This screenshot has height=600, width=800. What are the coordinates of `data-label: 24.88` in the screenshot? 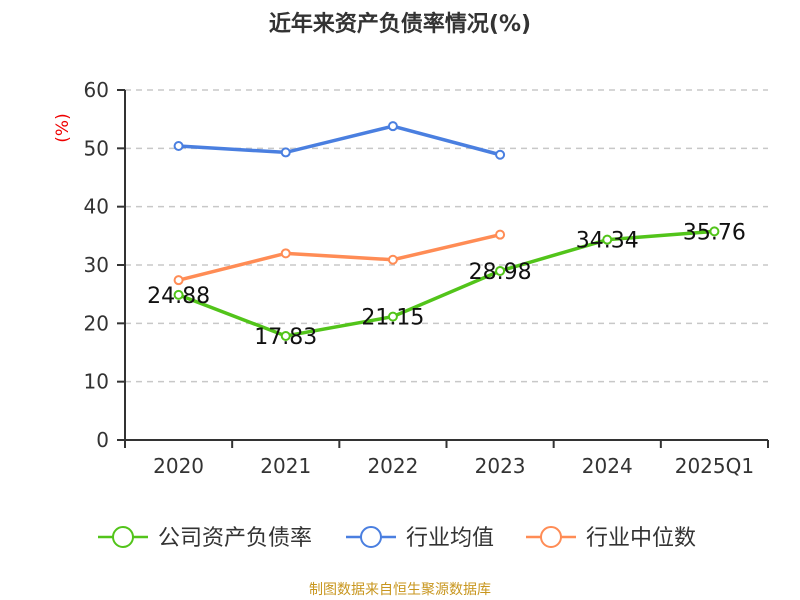 It's located at (178, 296).